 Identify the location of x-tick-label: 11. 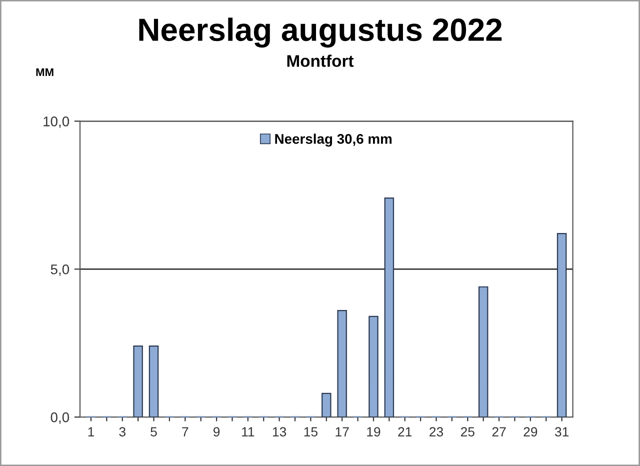
(248, 431).